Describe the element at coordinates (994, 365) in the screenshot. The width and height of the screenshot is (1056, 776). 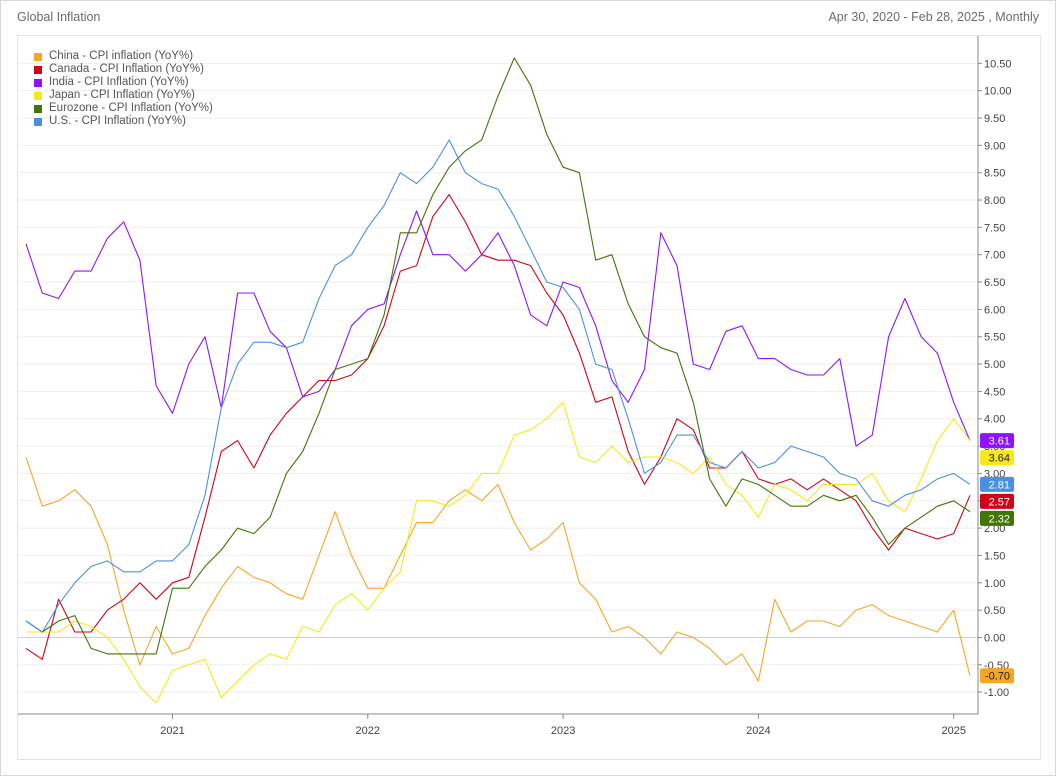
I see `y-tick-label: 5.00` at that location.